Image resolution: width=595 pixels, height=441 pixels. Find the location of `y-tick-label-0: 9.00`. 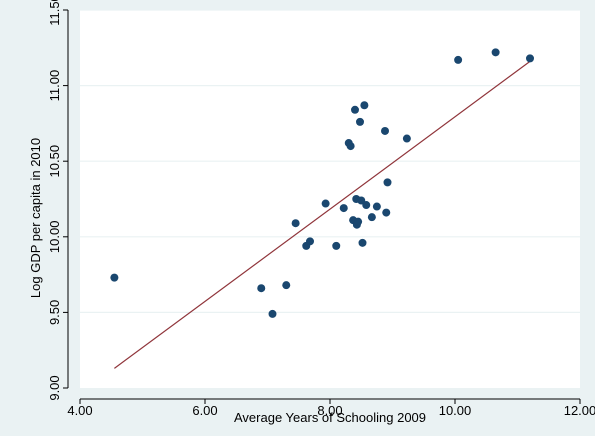

y-tick-label-0: 9.00 is located at coordinates (54, 387).